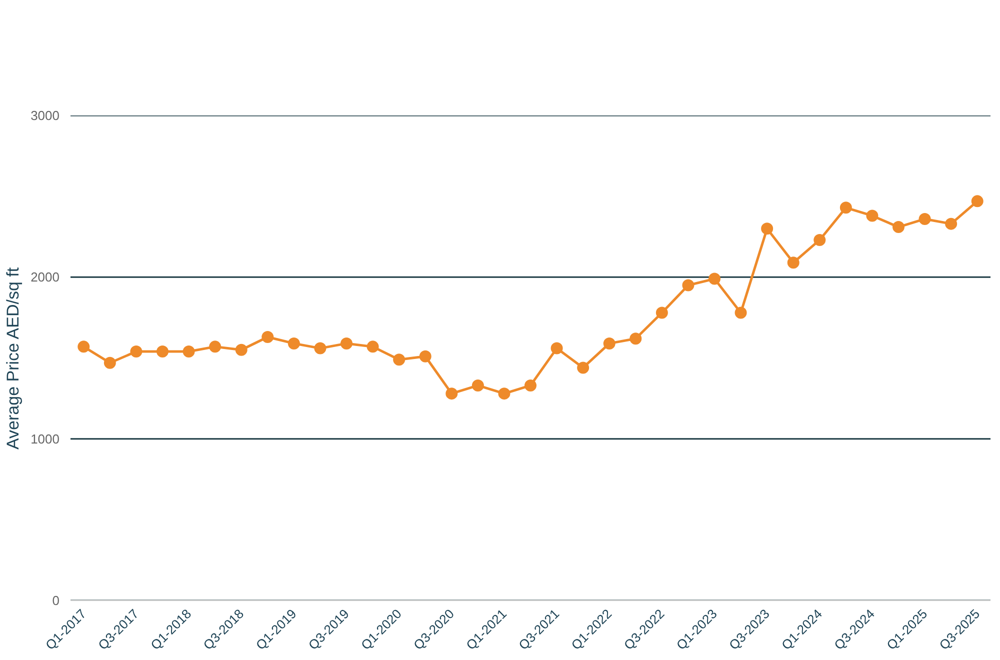  I want to click on y-axis-title: Average Price AED/sq ft, so click(13, 358).